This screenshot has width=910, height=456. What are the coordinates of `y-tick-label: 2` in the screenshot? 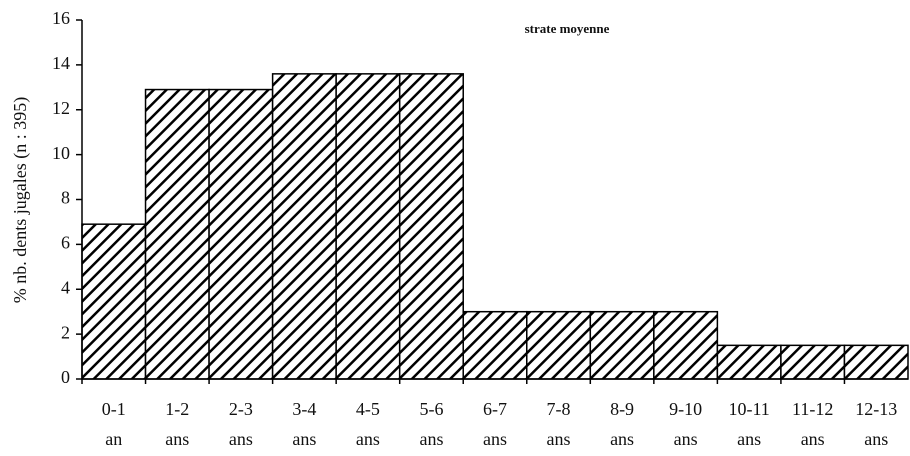 It's located at (65, 332).